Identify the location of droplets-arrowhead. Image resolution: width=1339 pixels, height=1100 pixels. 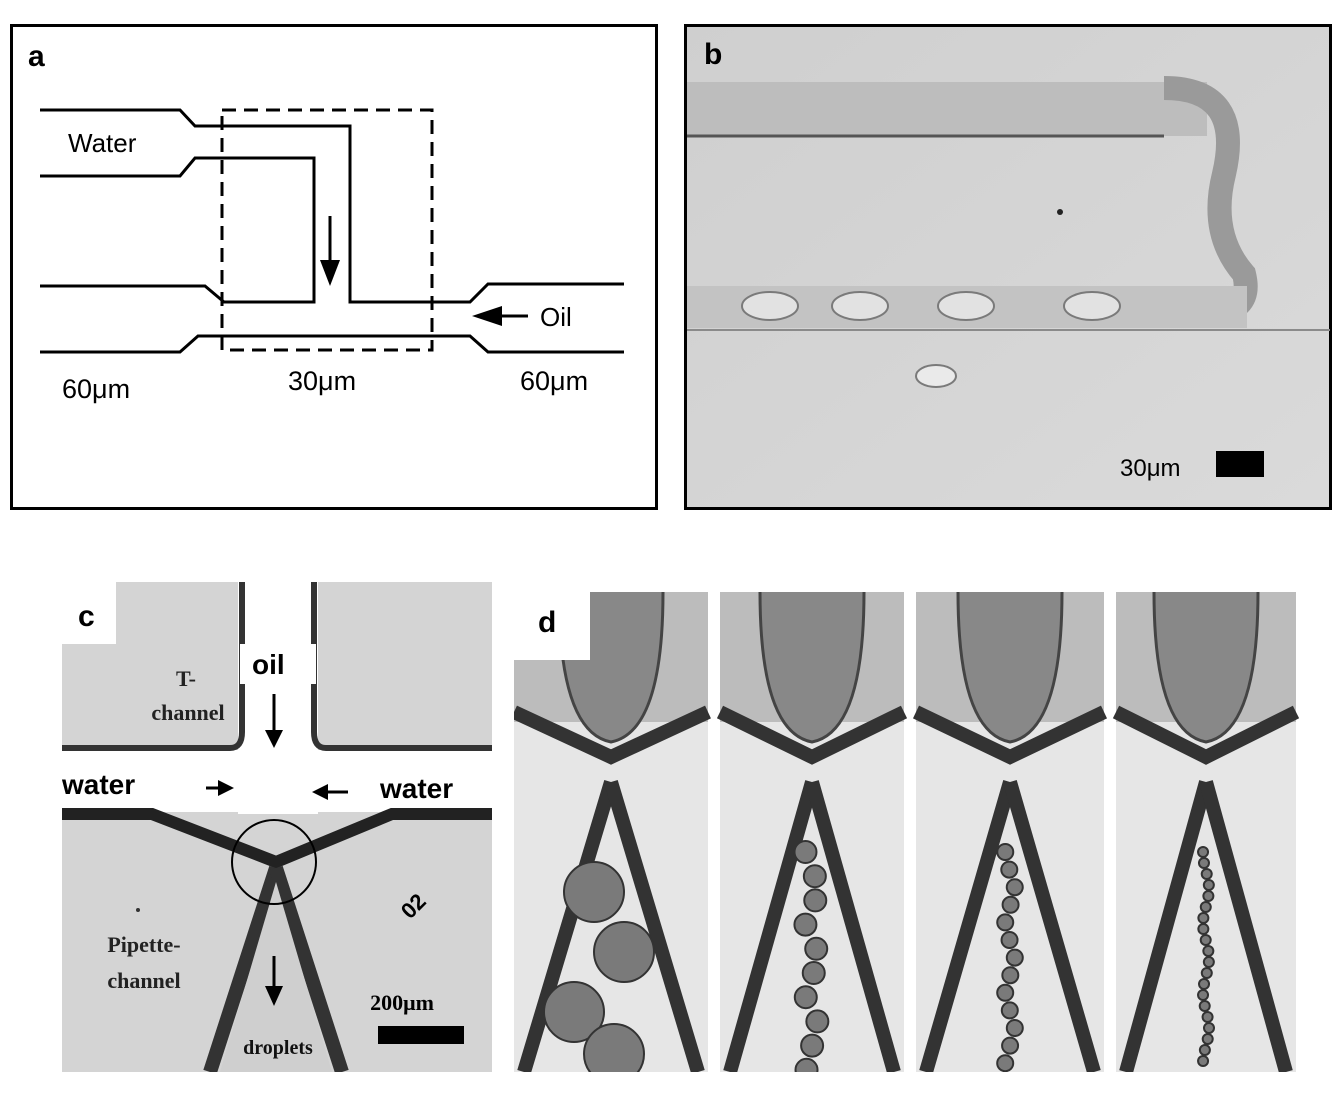
(274, 996).